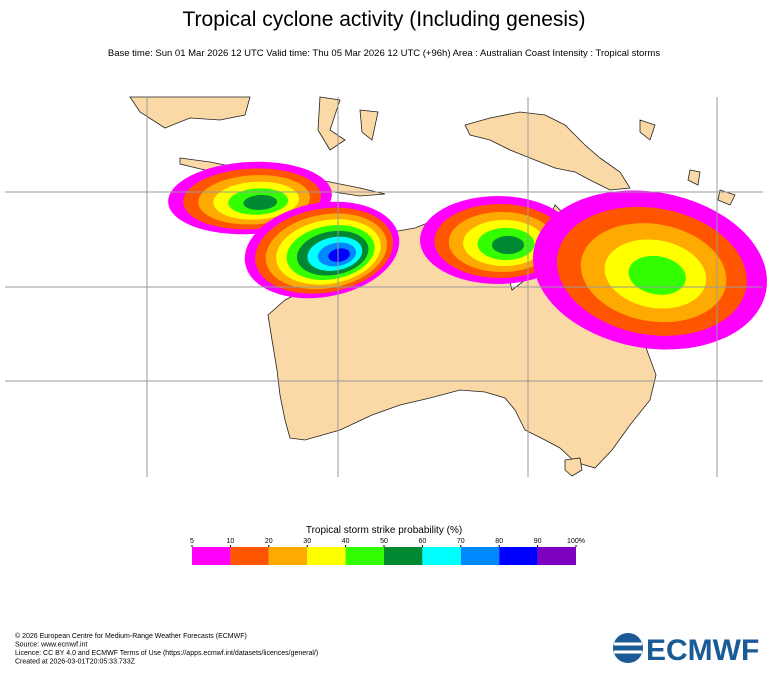 The height and width of the screenshot is (696, 768). What do you see at coordinates (346, 541) in the screenshot?
I see `colorbar-tick-label: 40` at bounding box center [346, 541].